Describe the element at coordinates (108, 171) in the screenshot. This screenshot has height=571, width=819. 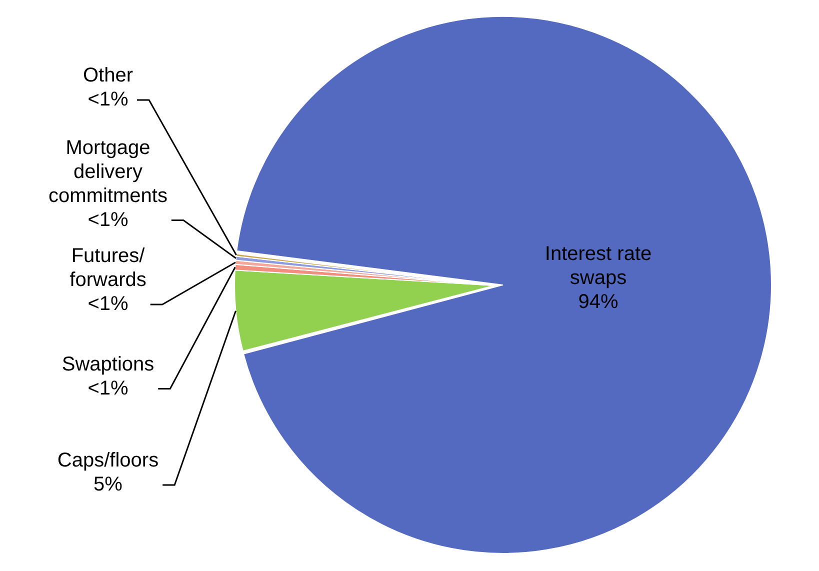
I see `slice-label: Mortgage delivery commitments` at that location.